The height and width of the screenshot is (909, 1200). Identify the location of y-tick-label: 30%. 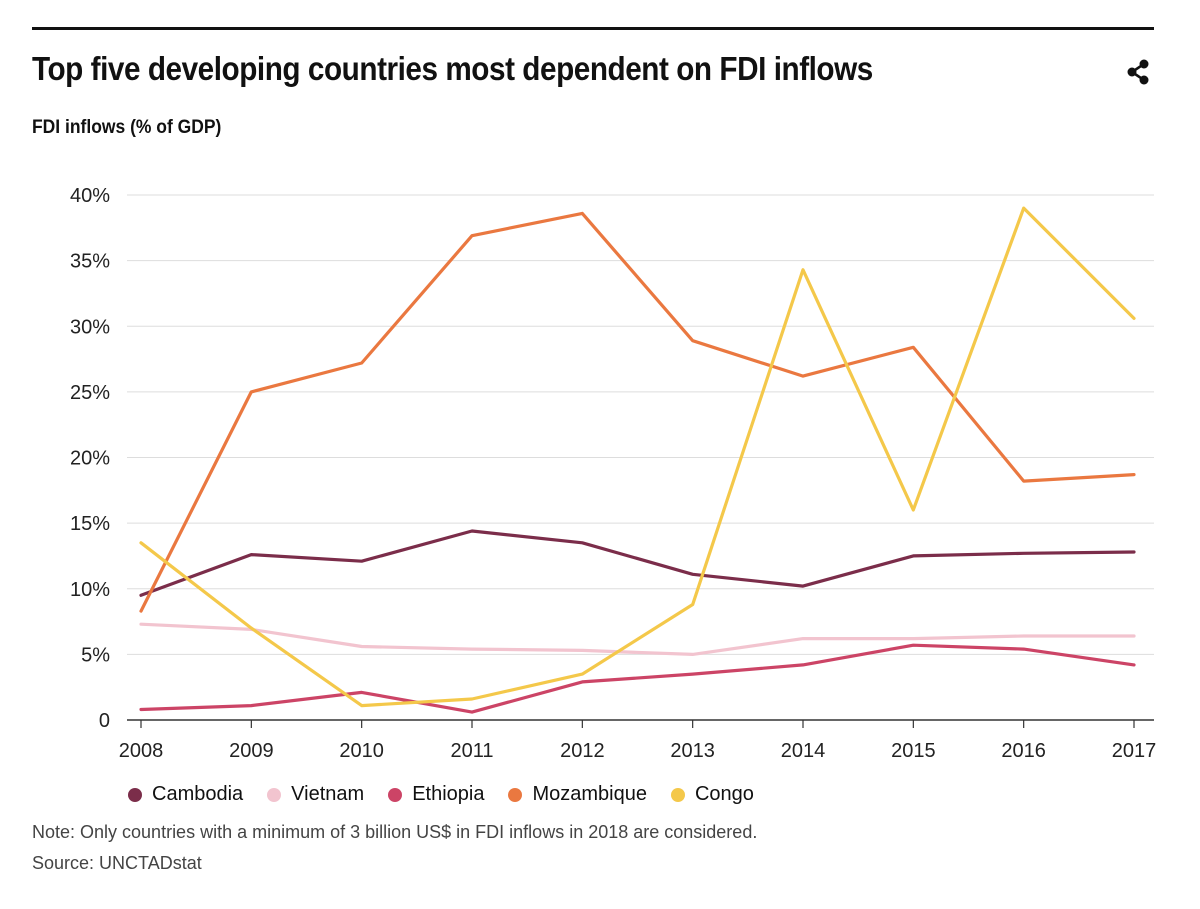
(90, 327).